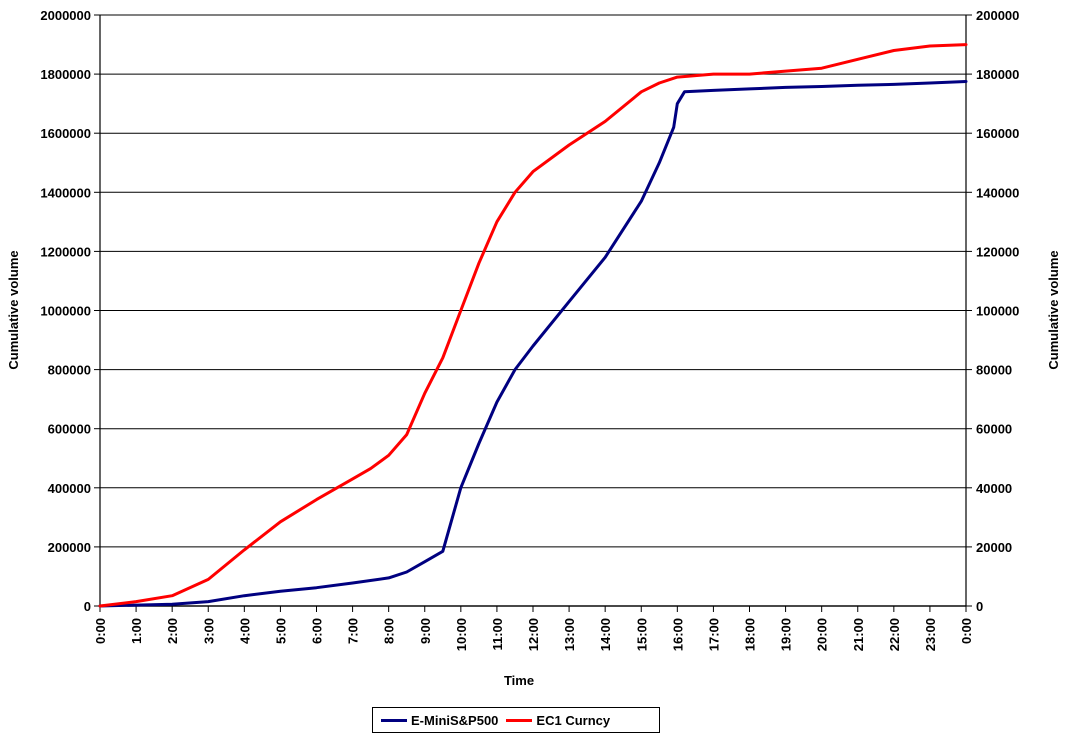  Describe the element at coordinates (69, 488) in the screenshot. I see `y-left-tick-label: 400000` at that location.